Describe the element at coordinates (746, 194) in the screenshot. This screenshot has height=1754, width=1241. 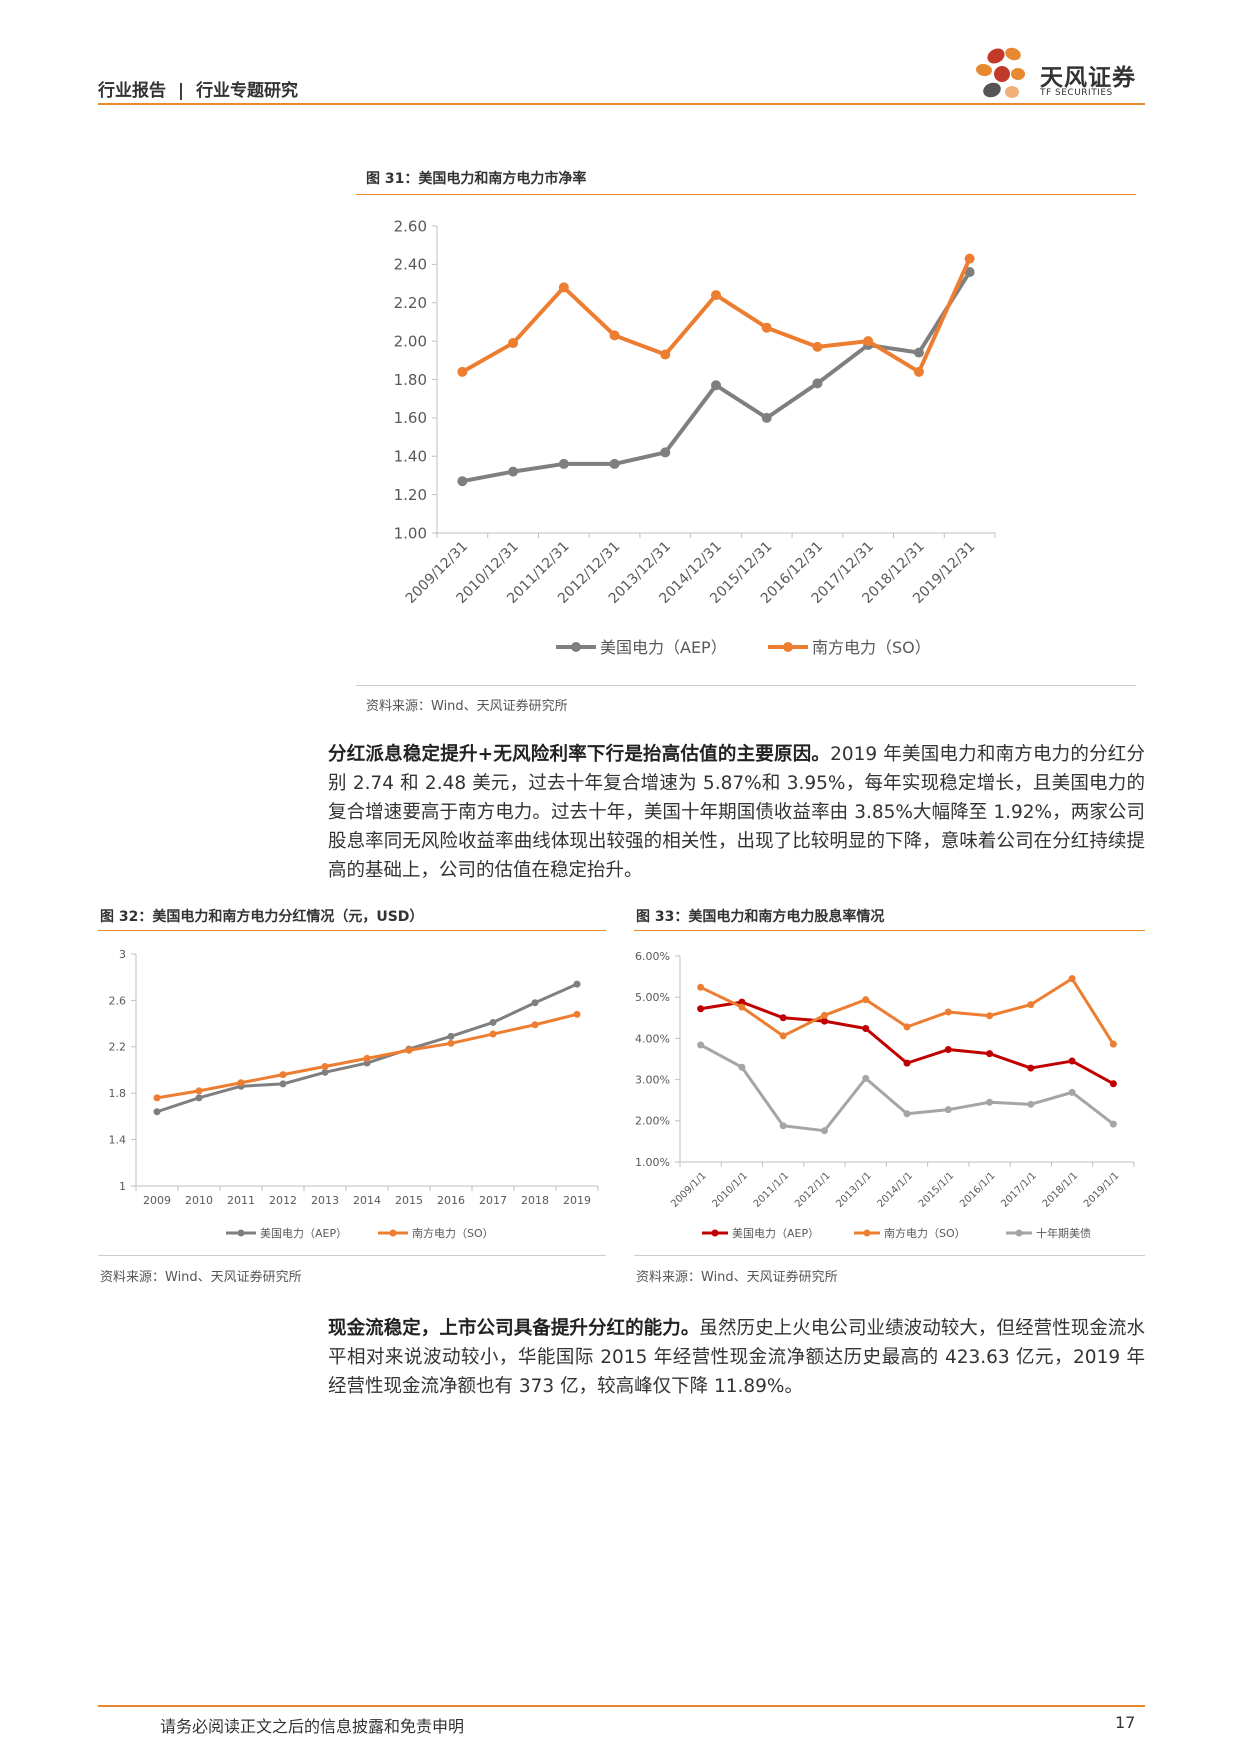
I see `figure31-top-rule` at that location.